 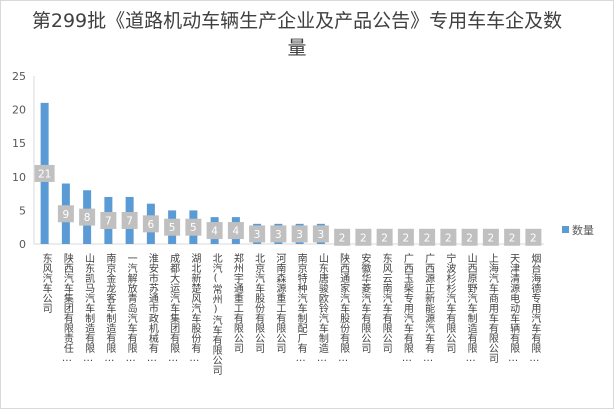 I want to click on y-tick-label: 15, so click(x=19, y=143).